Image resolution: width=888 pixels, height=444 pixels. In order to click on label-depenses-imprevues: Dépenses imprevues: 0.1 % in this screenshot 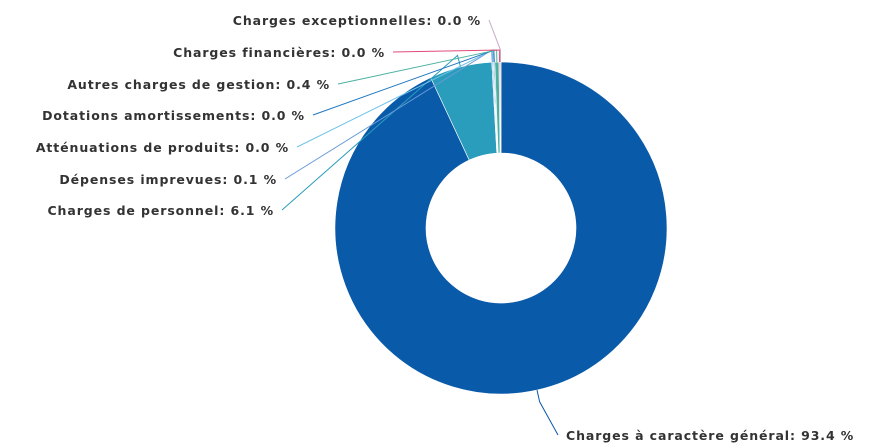, I will do `click(168, 179)`.